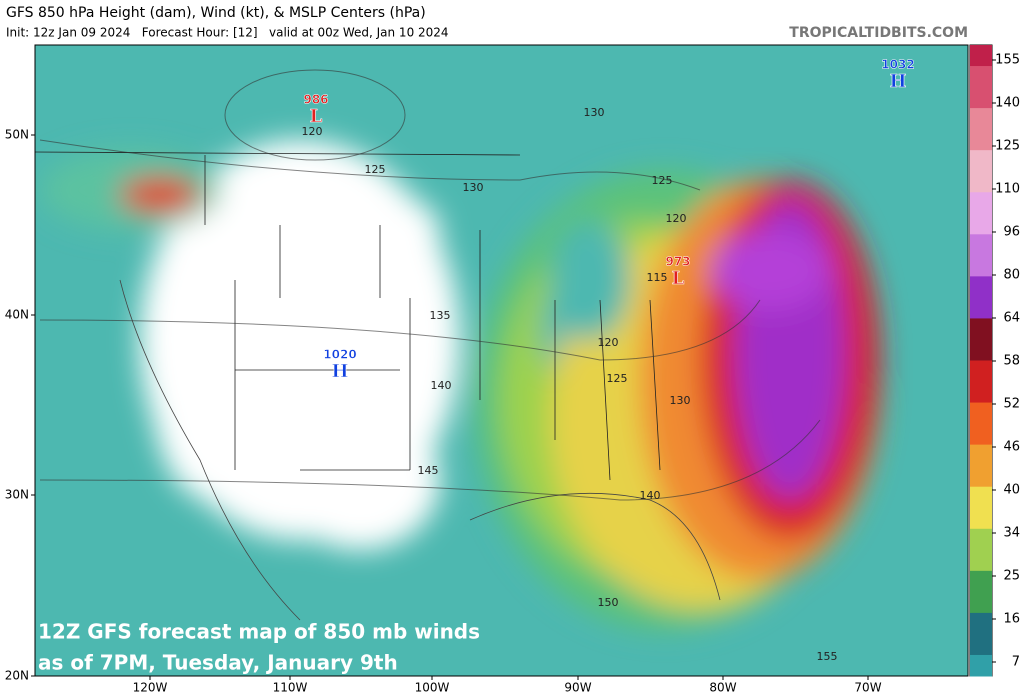 This screenshot has width=1024, height=696. What do you see at coordinates (1011, 361) in the screenshot?
I see `colorbar-label: 58` at bounding box center [1011, 361].